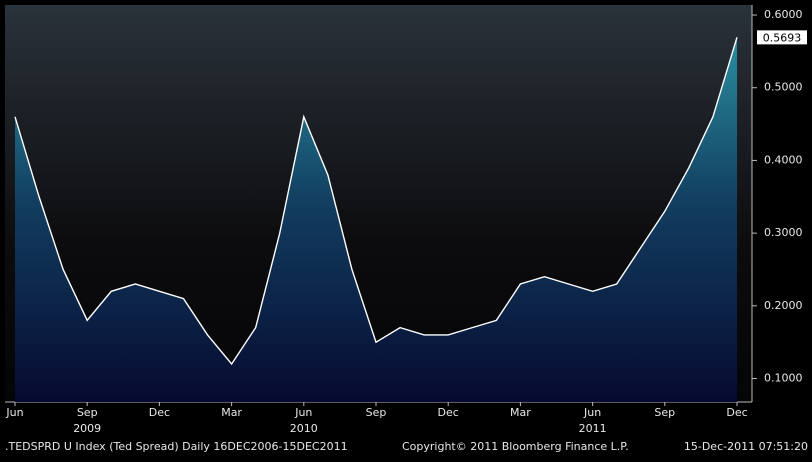  I want to click on y-tick-label: 0.2000, so click(783, 305).